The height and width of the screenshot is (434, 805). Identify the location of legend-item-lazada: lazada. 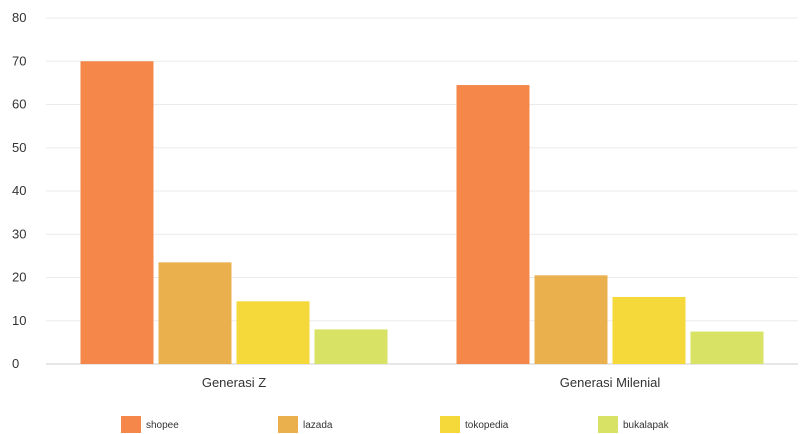
(305, 424).